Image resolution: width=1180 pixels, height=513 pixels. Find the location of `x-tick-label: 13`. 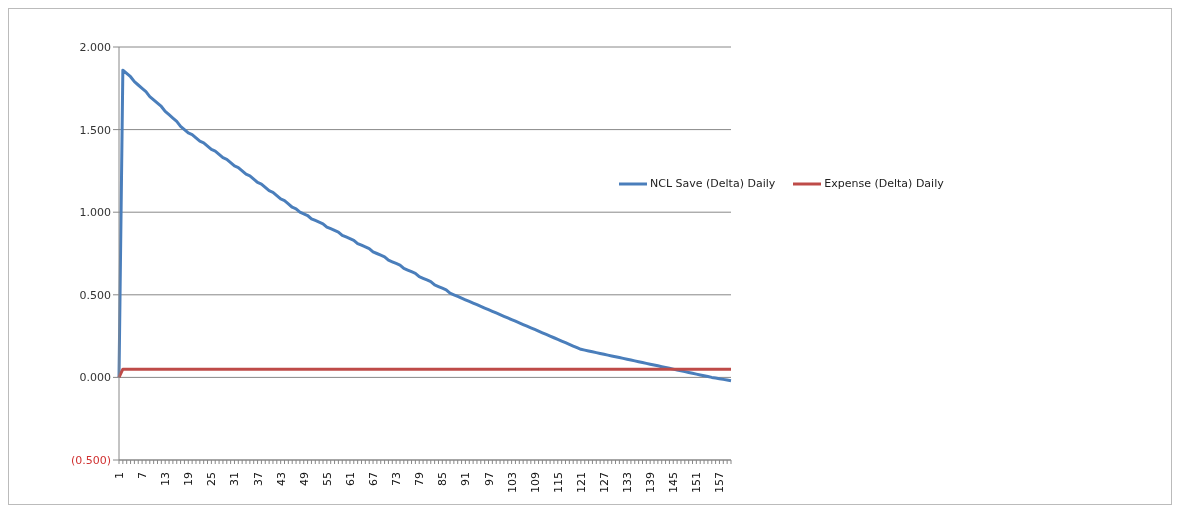

x-tick-label: 13 is located at coordinates (166, 479).